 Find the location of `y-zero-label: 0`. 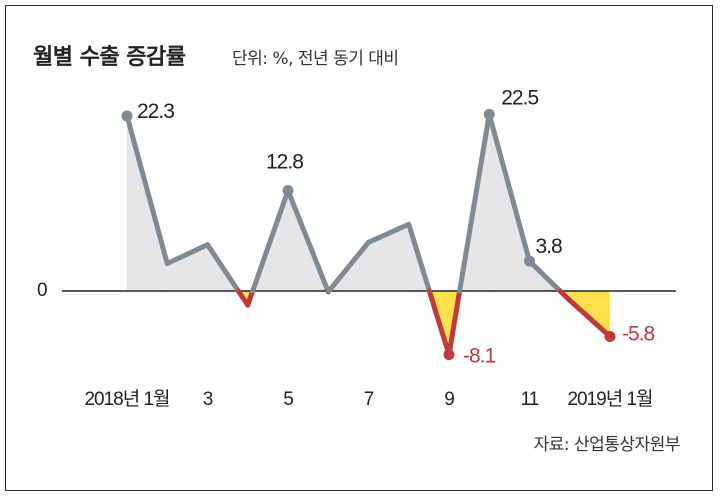

y-zero-label: 0 is located at coordinates (42, 290).